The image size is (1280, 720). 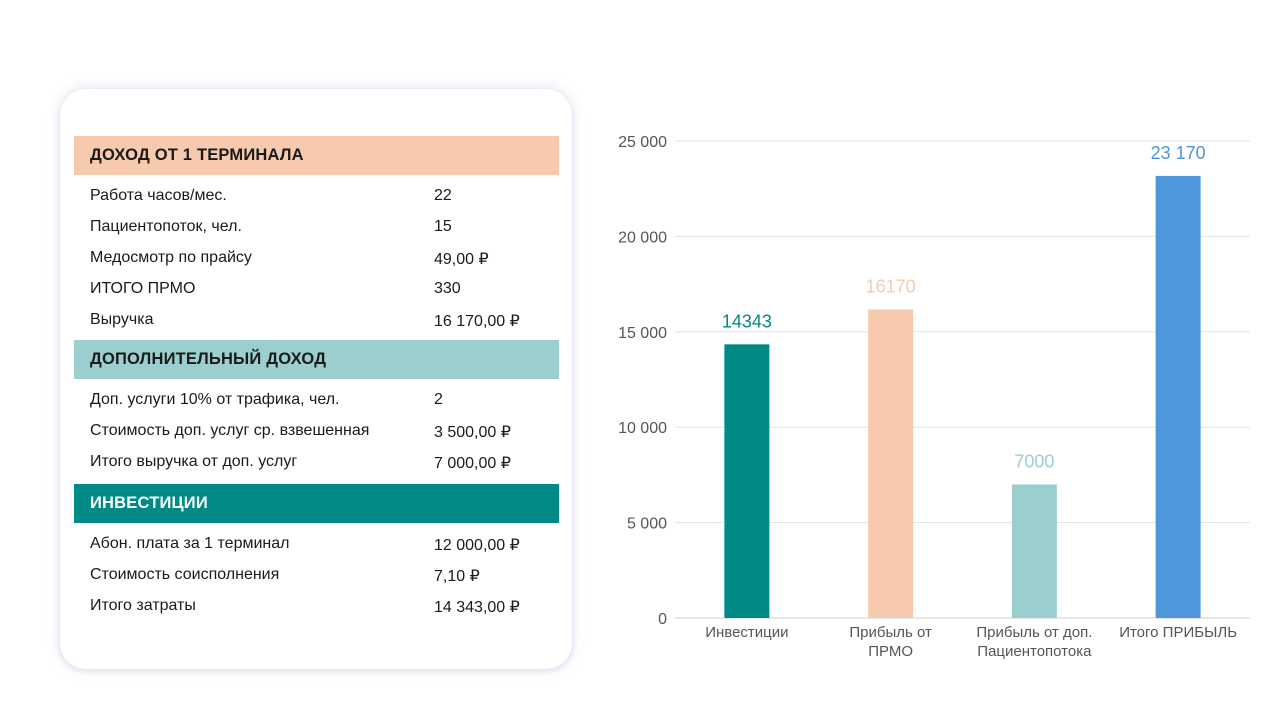 I want to click on row-value: 12 000,00 ₽, so click(x=477, y=545).